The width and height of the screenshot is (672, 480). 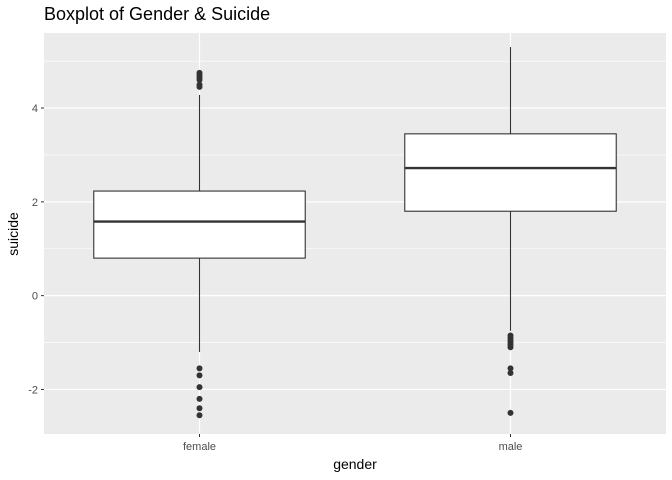 I want to click on chart-title: Boxplot of Gender & Suicide, so click(x=157, y=14).